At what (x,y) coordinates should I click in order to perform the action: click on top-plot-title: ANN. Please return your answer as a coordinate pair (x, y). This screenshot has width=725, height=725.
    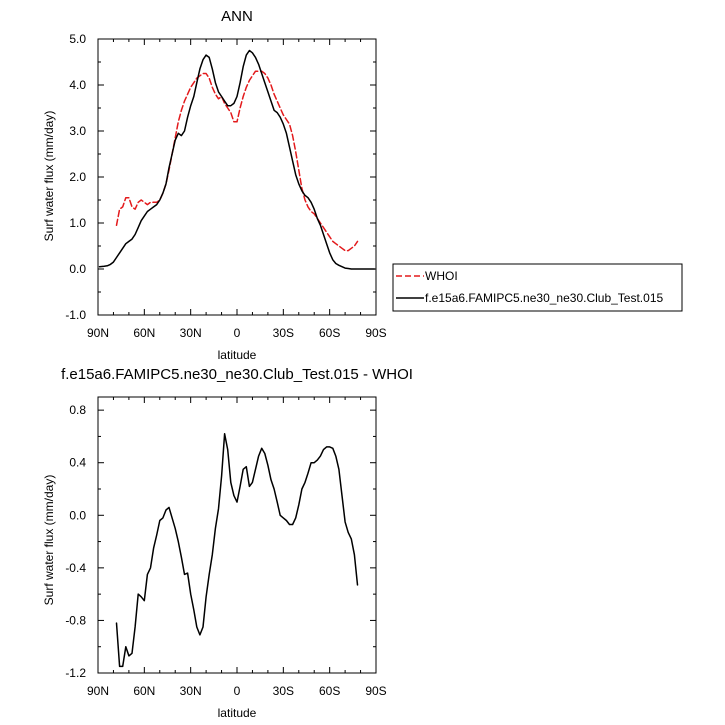
    Looking at the image, I should click on (237, 16).